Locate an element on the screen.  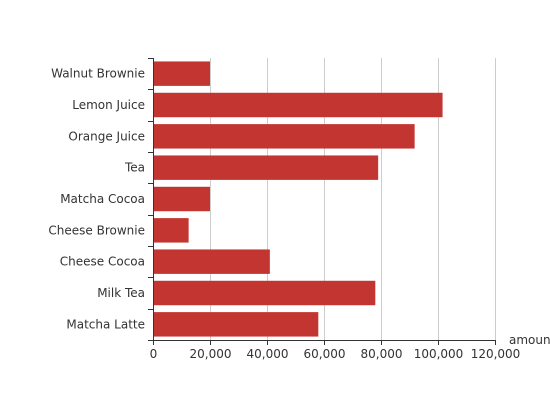
y-category-label: Lemon Juice is located at coordinates (108, 105).